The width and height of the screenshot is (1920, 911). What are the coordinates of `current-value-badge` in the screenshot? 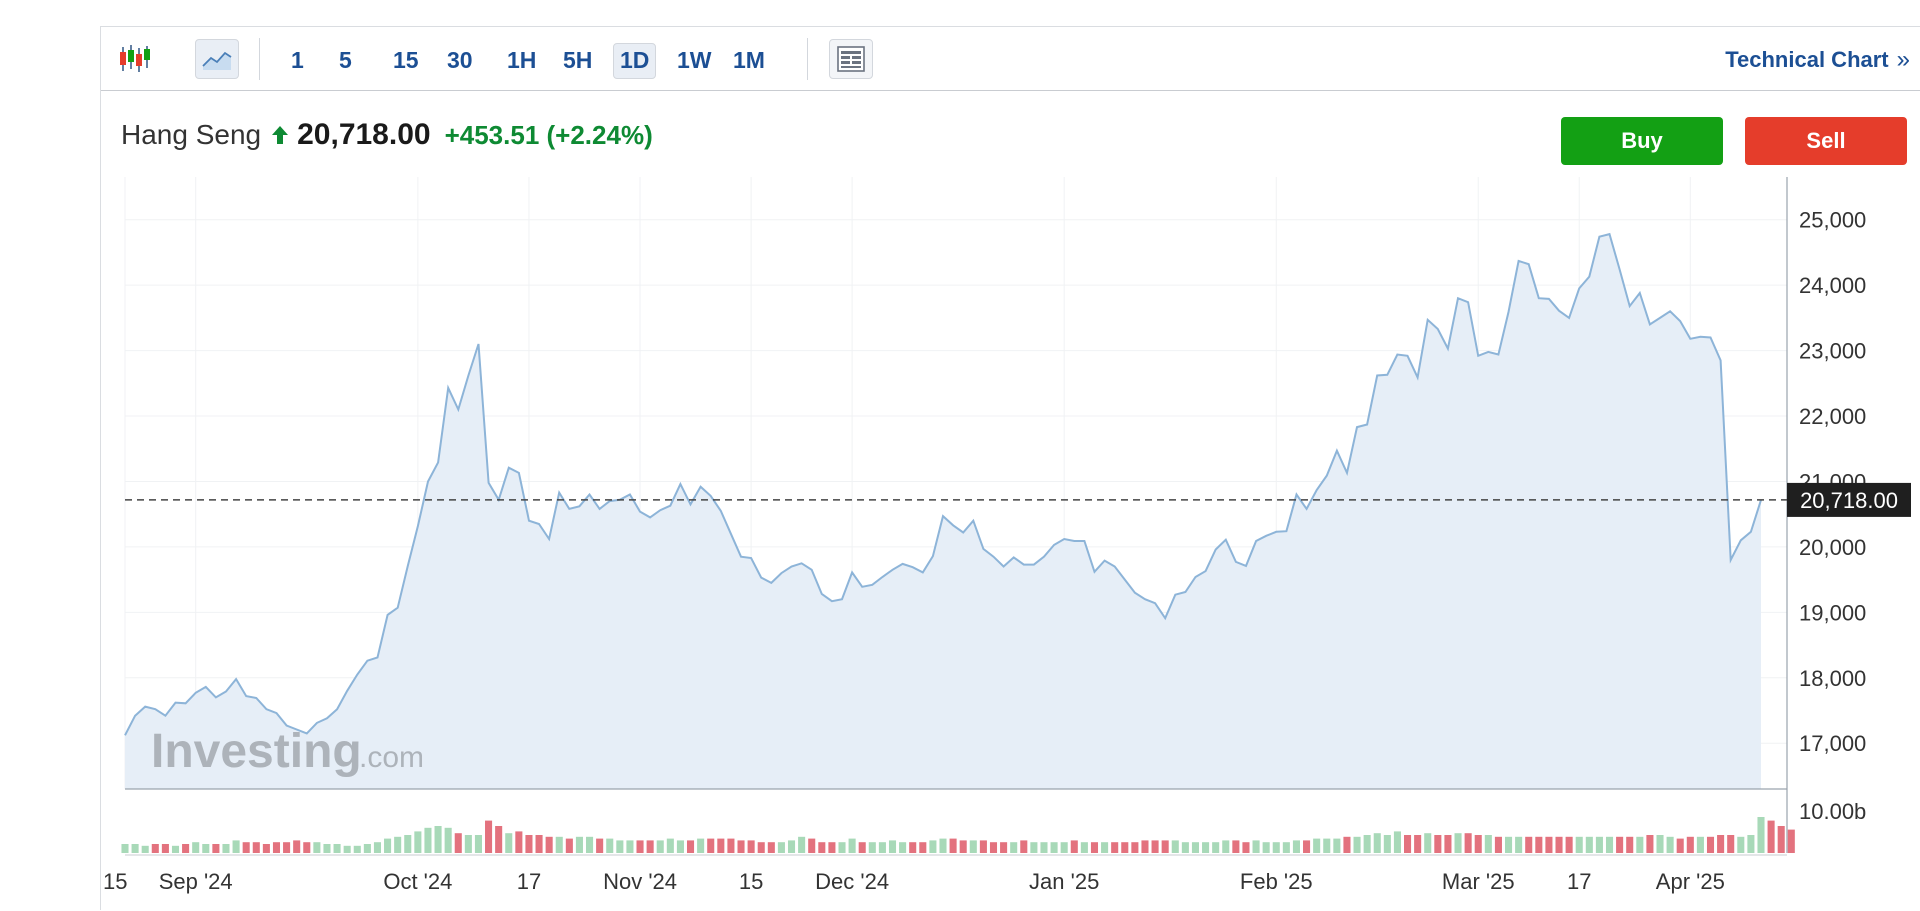 It's located at (1849, 499).